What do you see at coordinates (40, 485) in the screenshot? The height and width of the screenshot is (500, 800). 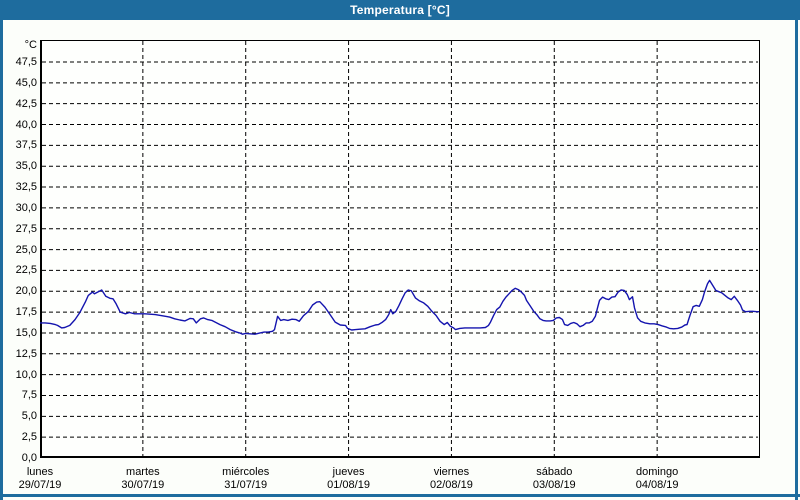 I see `day-date: 29/07/19` at bounding box center [40, 485].